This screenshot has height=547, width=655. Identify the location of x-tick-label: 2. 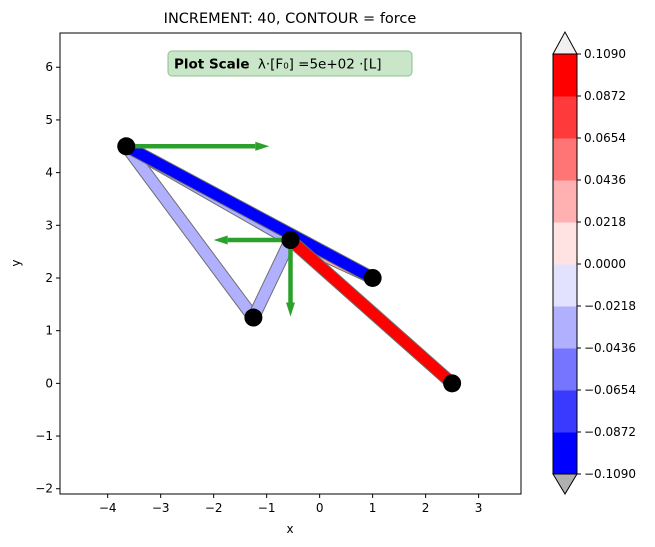
(426, 508).